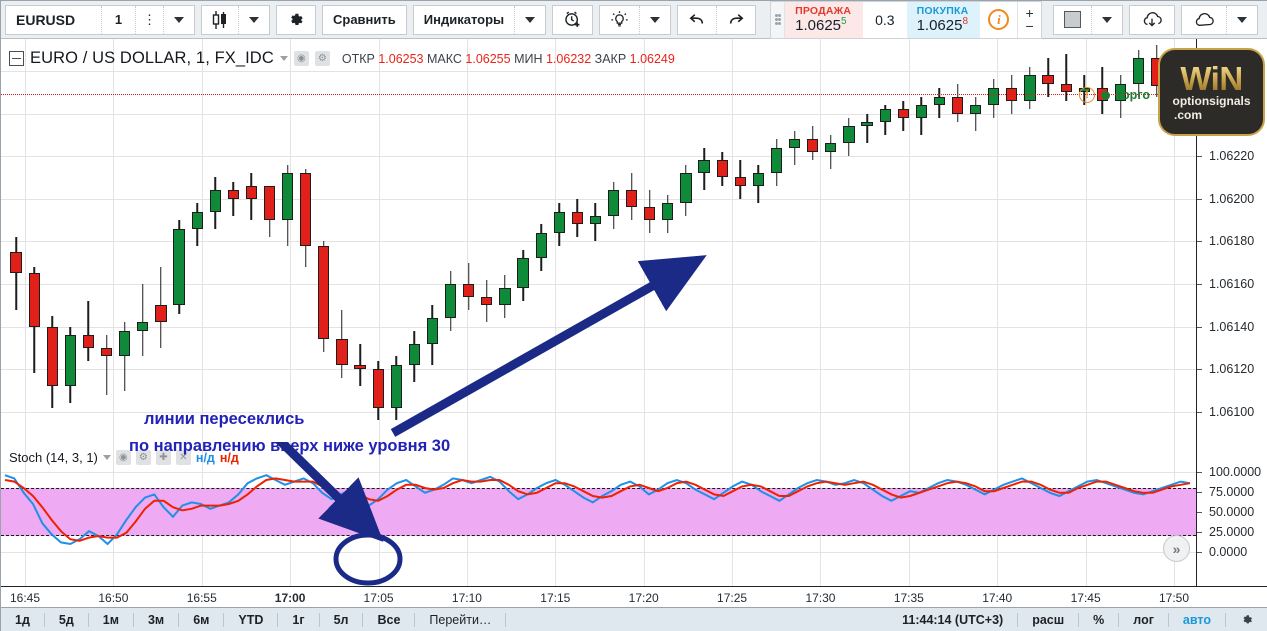 This screenshot has width=1267, height=631. What do you see at coordinates (251, 620) in the screenshot?
I see `range-button: YTD` at bounding box center [251, 620].